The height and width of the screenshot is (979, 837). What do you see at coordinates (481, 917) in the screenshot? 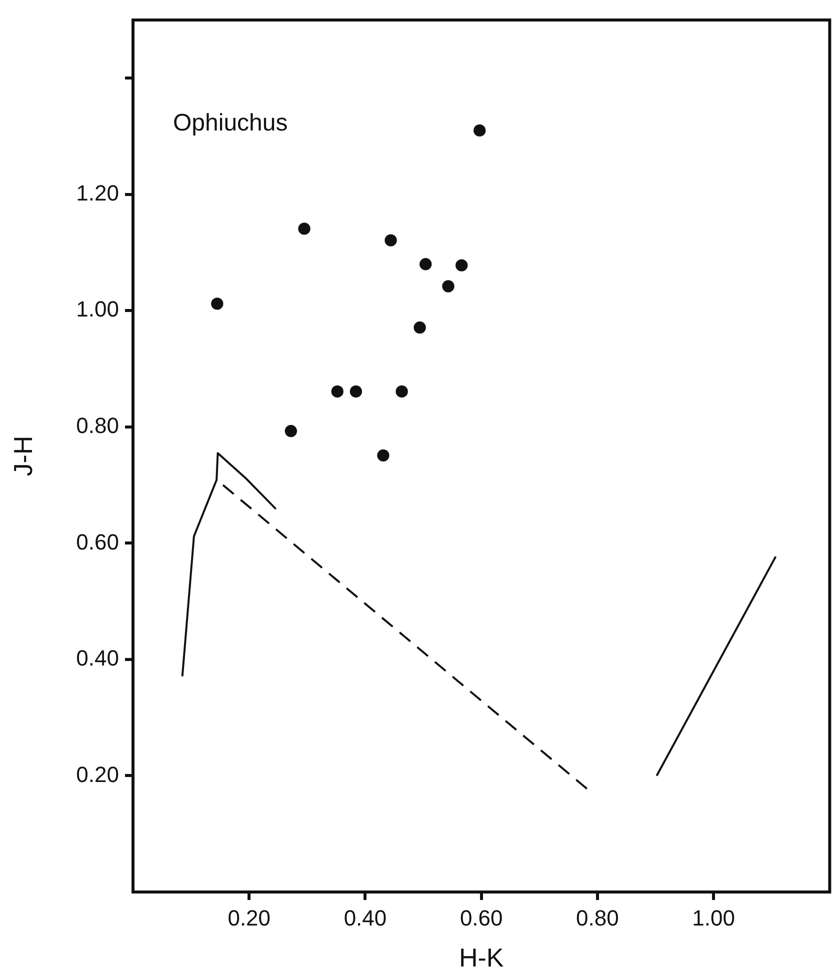
I see `x-tick-label: 0.60` at bounding box center [481, 917].